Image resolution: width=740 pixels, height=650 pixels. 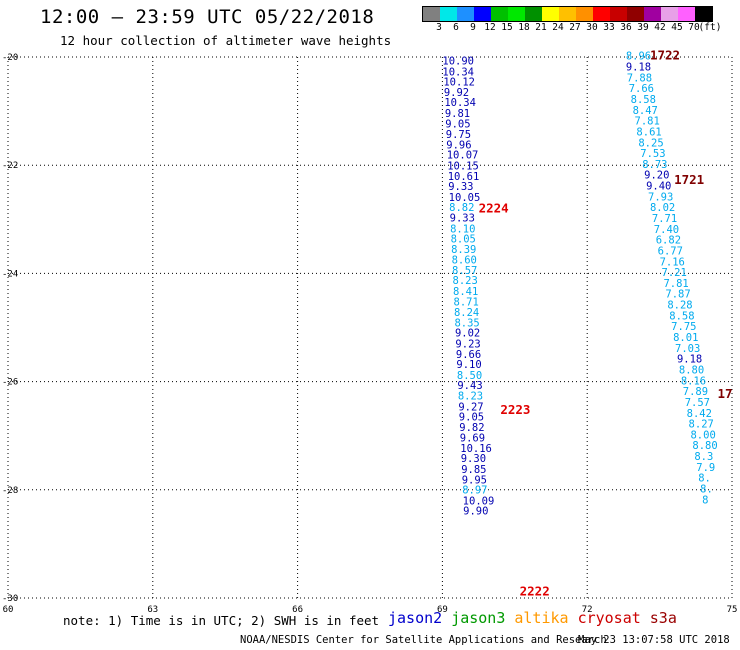 I want to click on data-point-label: 7.88, so click(x=639, y=78).